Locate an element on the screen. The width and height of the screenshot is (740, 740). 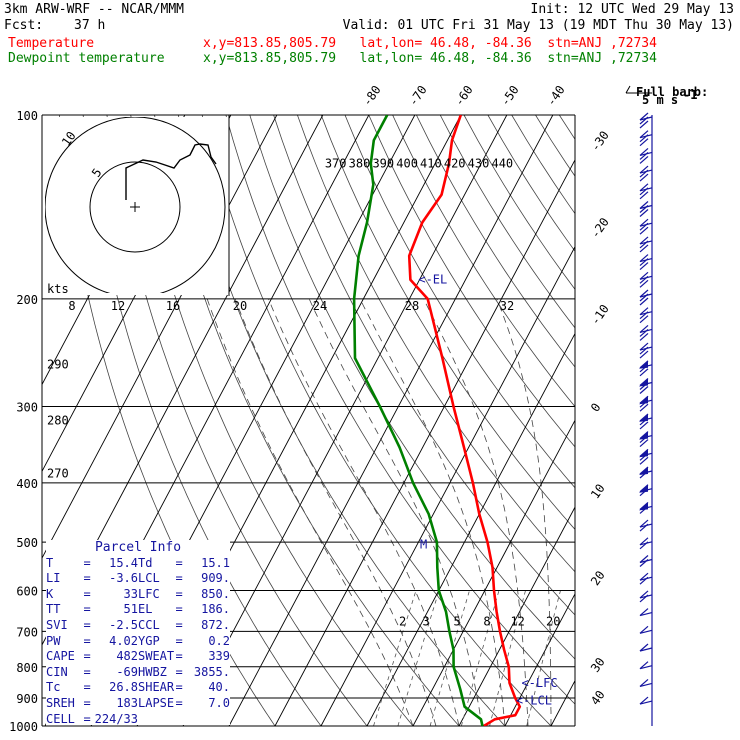
temperature-profile is located at coordinates (464, 420).